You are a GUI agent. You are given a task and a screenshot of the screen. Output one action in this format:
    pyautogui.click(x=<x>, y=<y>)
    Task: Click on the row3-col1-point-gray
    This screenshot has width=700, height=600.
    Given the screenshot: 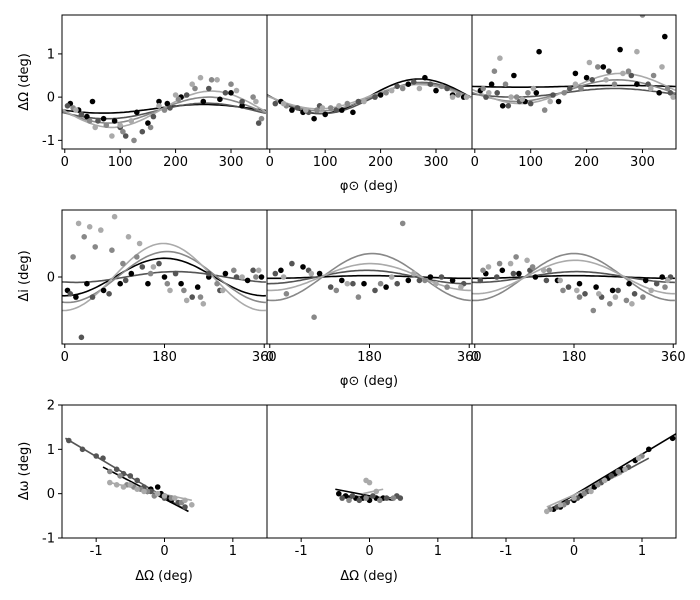 What is the action you would take?
    pyautogui.click(x=120, y=476)
    